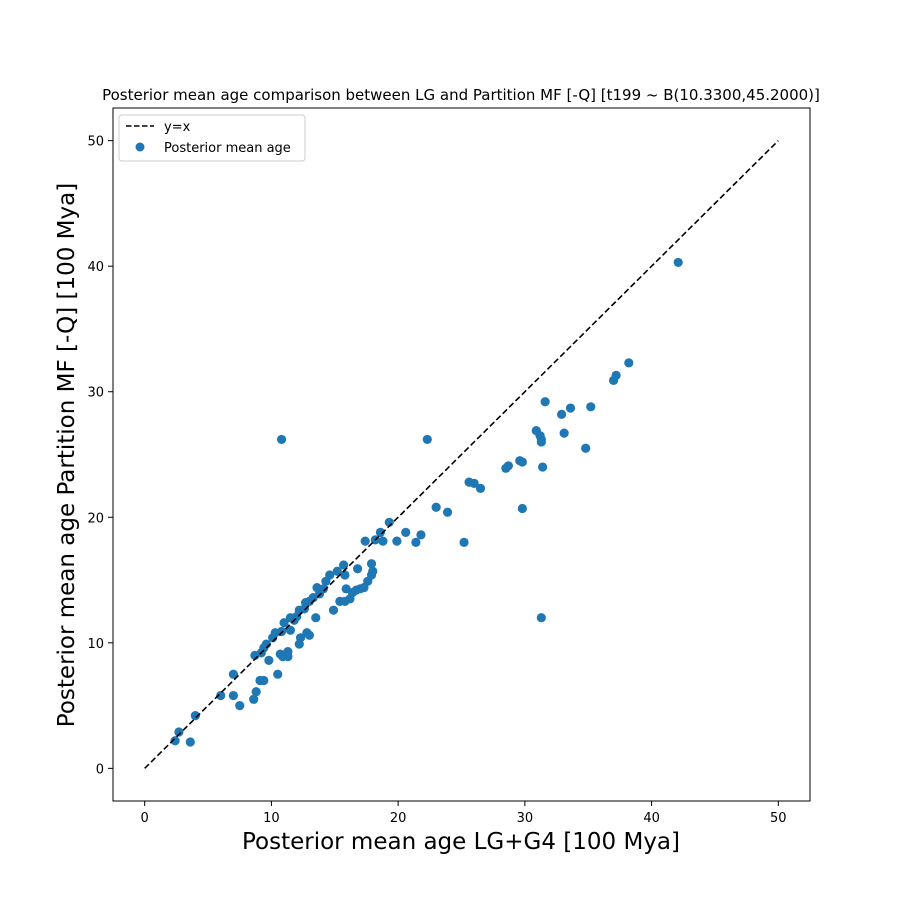 Image resolution: width=900 pixels, height=900 pixels. What do you see at coordinates (227, 148) in the screenshot?
I see `legend-label-points: Posterior mean age` at bounding box center [227, 148].